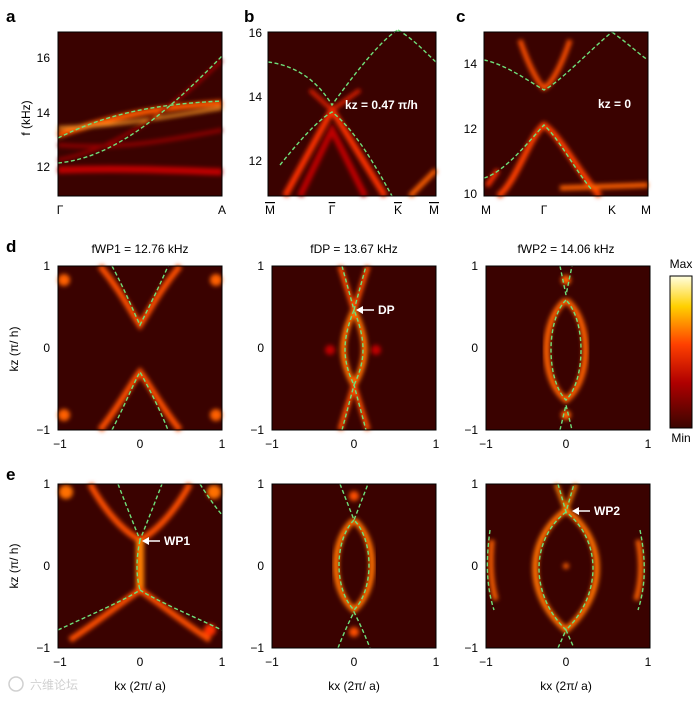 The height and width of the screenshot is (702, 699). I want to click on panel-d2, so click(354, 348).